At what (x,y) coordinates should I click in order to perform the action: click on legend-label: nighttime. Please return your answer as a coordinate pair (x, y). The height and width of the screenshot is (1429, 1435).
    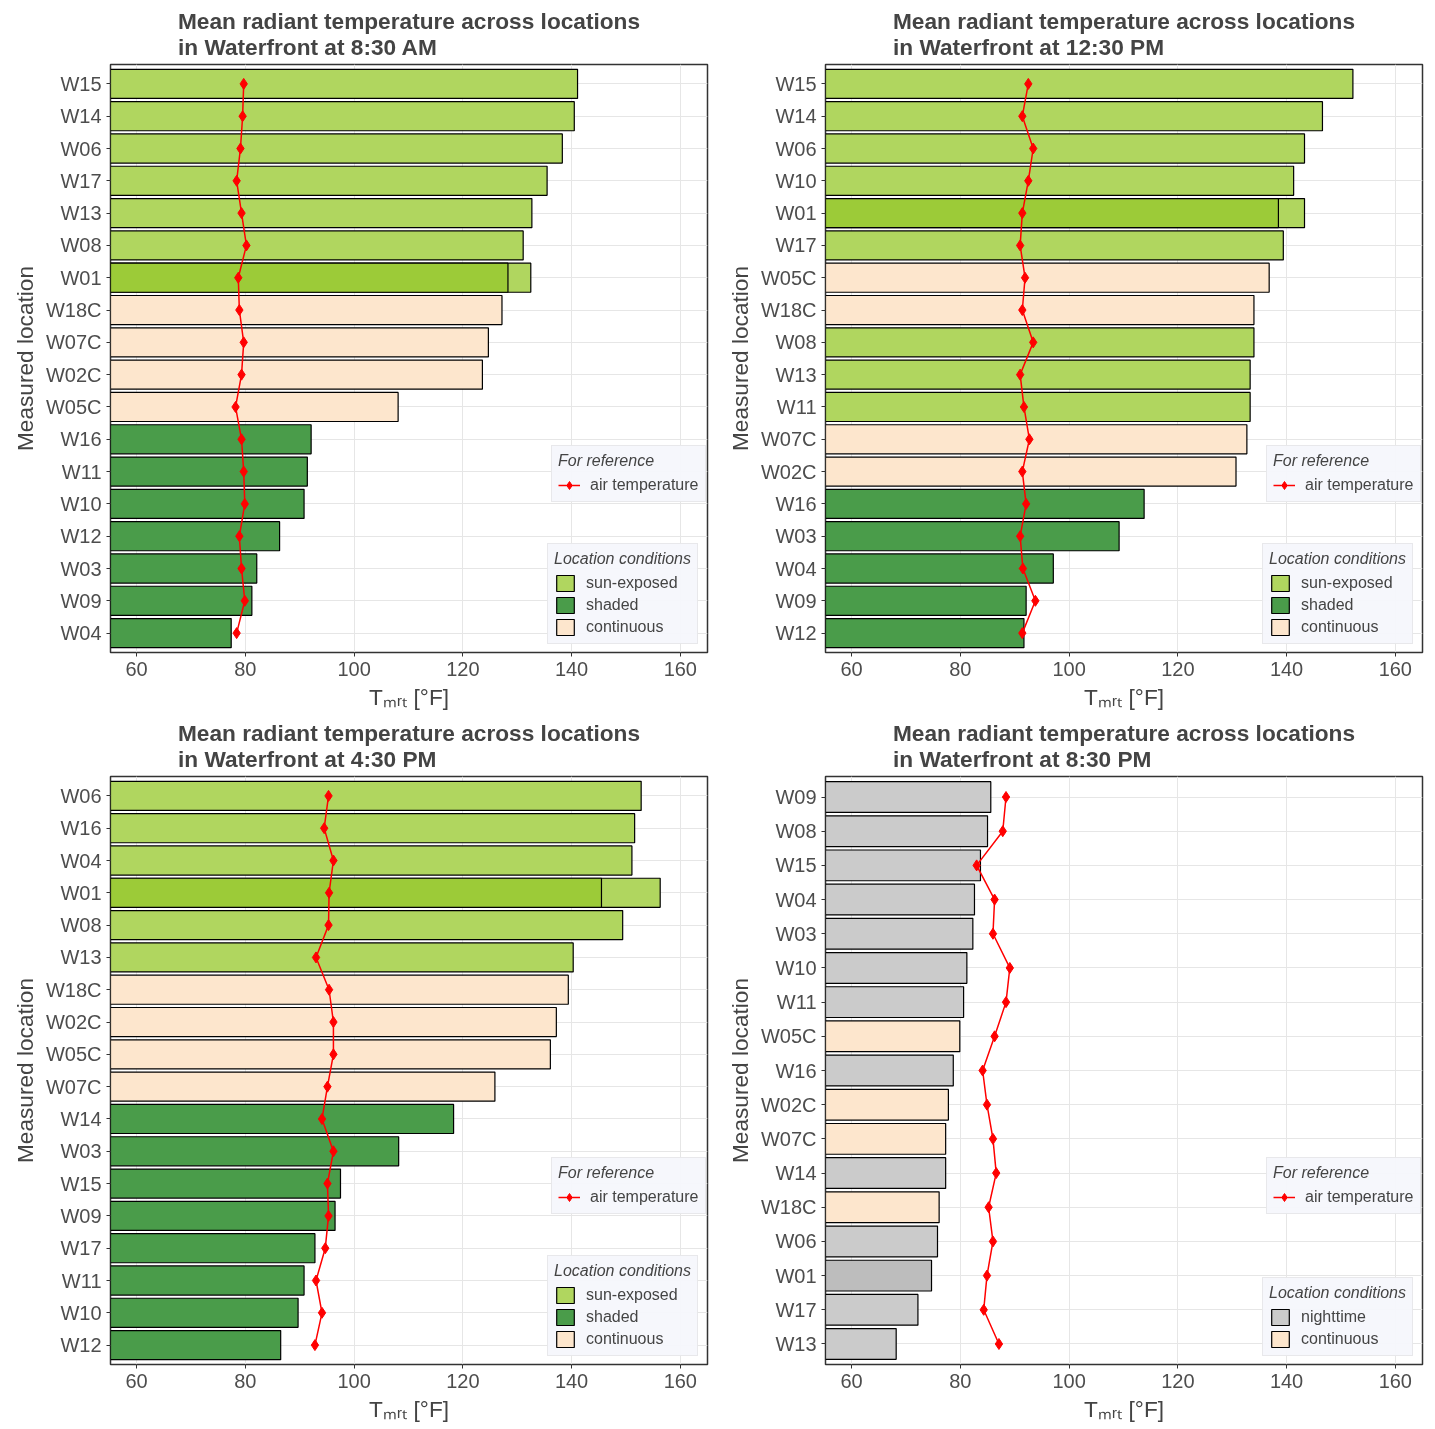
    Looking at the image, I should click on (1333, 1317).